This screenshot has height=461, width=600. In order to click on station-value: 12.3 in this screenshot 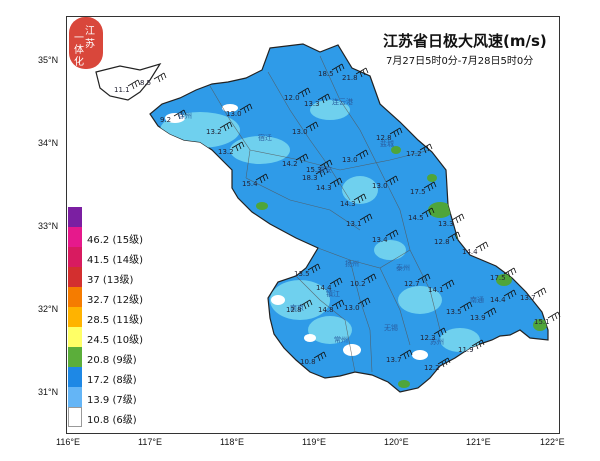, I will do `click(428, 338)`.